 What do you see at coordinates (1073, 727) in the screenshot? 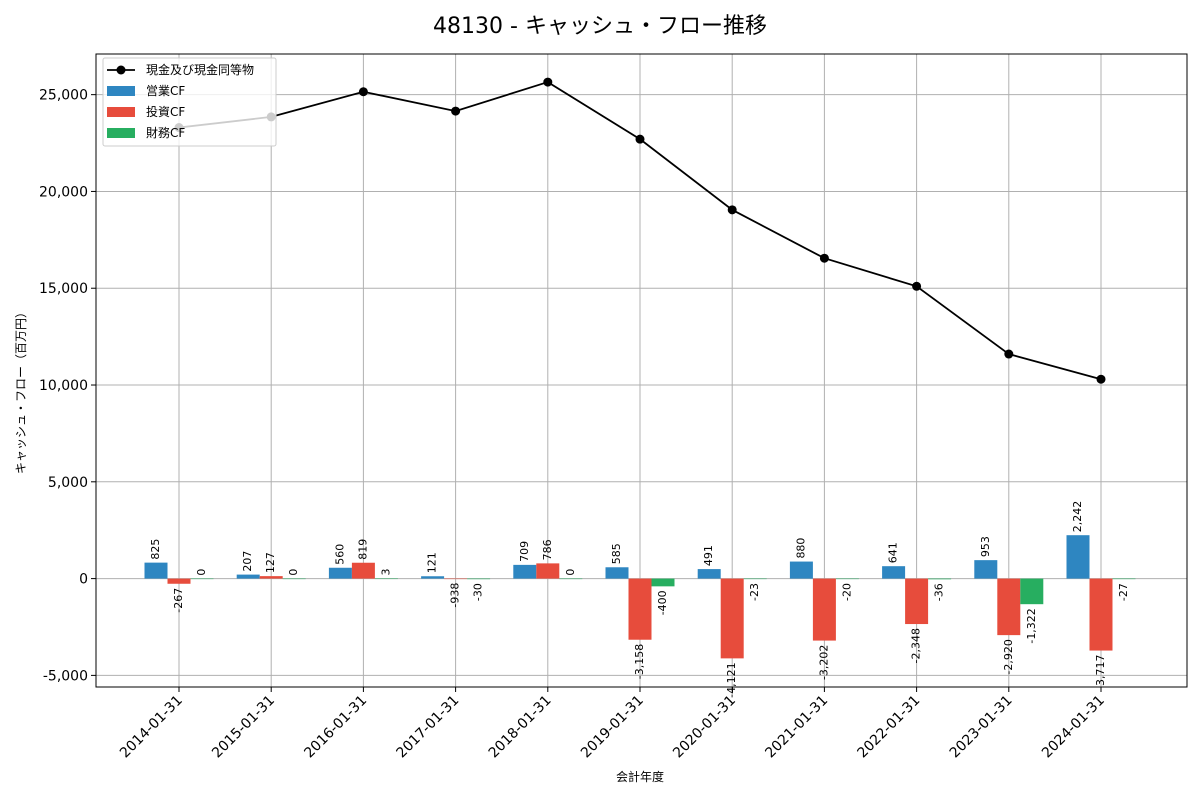
I see `x-tick-label: 2024-01-31` at bounding box center [1073, 727].